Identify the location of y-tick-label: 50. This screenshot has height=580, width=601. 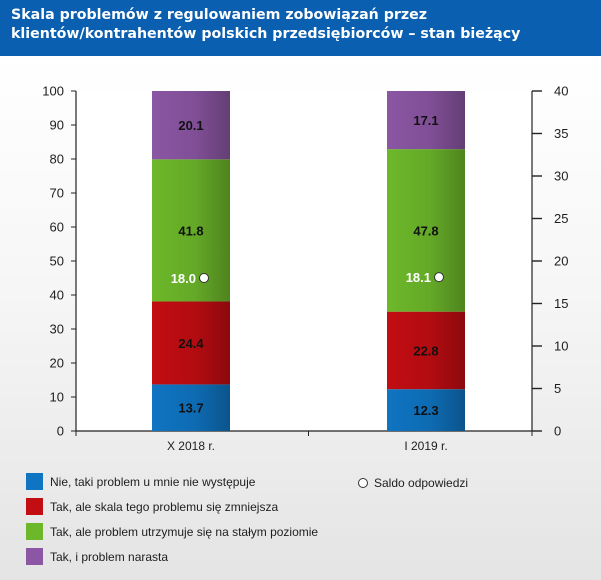
(57, 261).